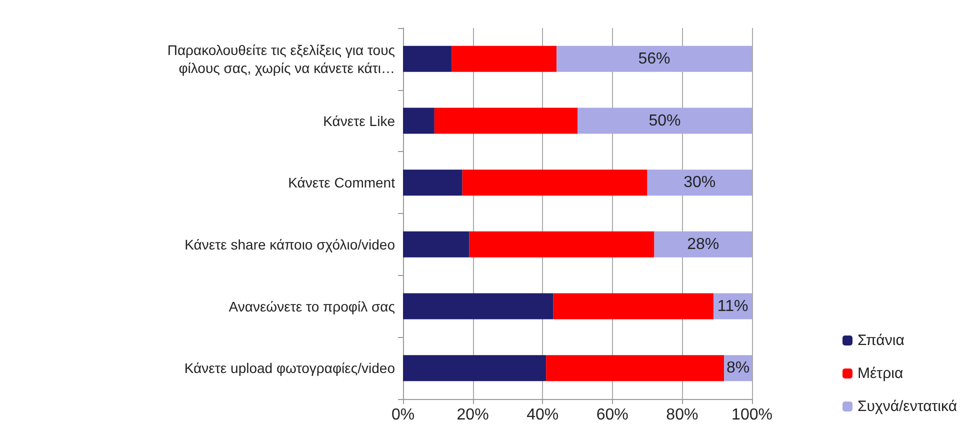  I want to click on x-tick-label: 20%, so click(472, 415).